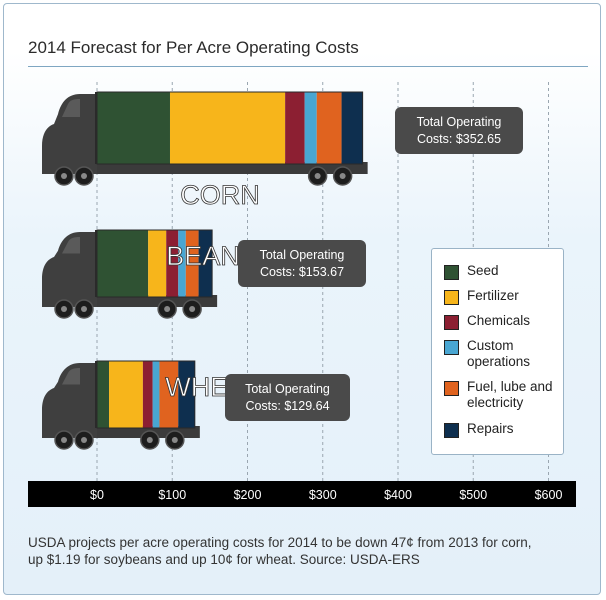  What do you see at coordinates (483, 270) in the screenshot?
I see `legend-label-seed: Seed` at bounding box center [483, 270].